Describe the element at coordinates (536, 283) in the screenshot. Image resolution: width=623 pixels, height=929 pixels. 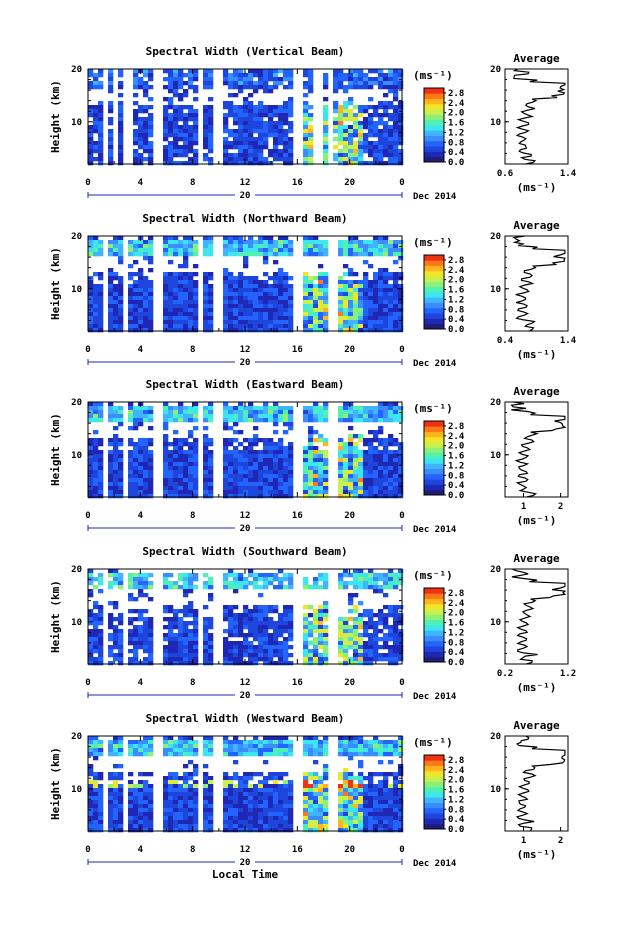
I see `average-frame` at that location.